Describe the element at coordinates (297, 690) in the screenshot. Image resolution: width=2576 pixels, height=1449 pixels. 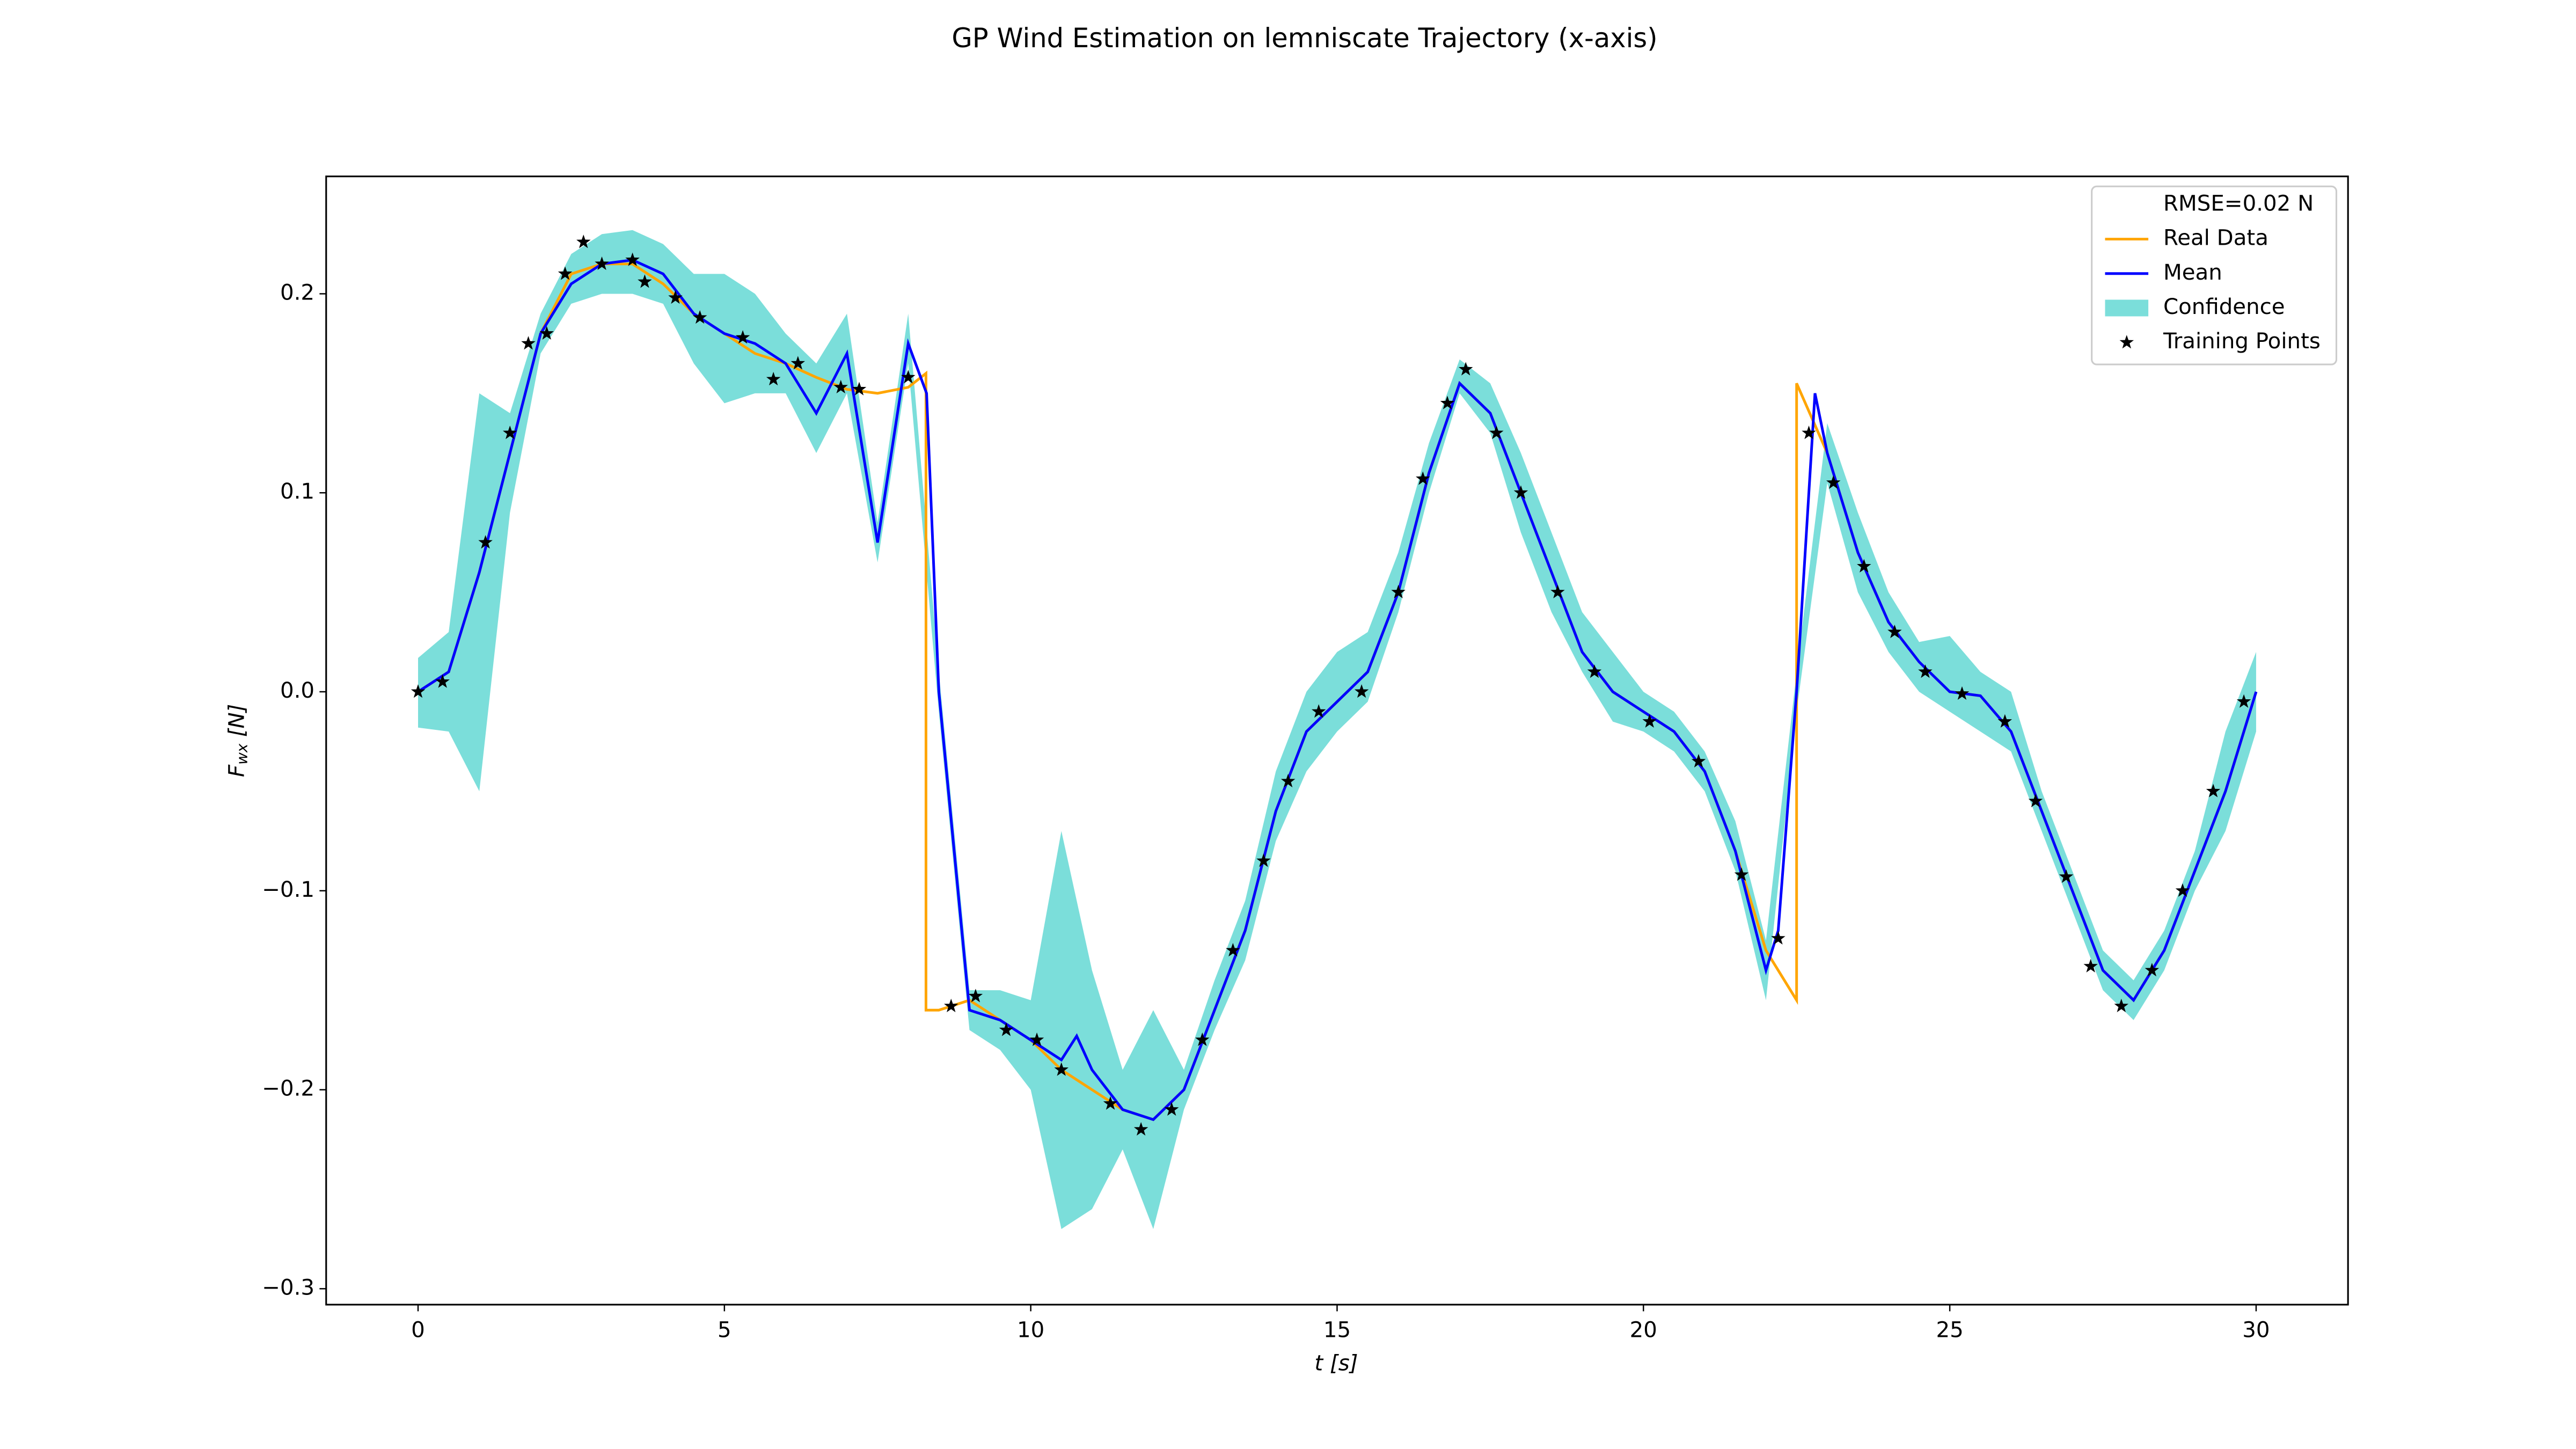
I see `y-tick-label: 0.0` at that location.